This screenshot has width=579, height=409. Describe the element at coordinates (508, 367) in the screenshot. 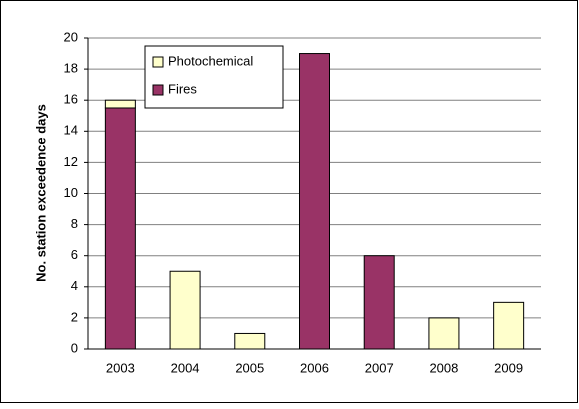

I see `x-tick-label: 2009` at that location.